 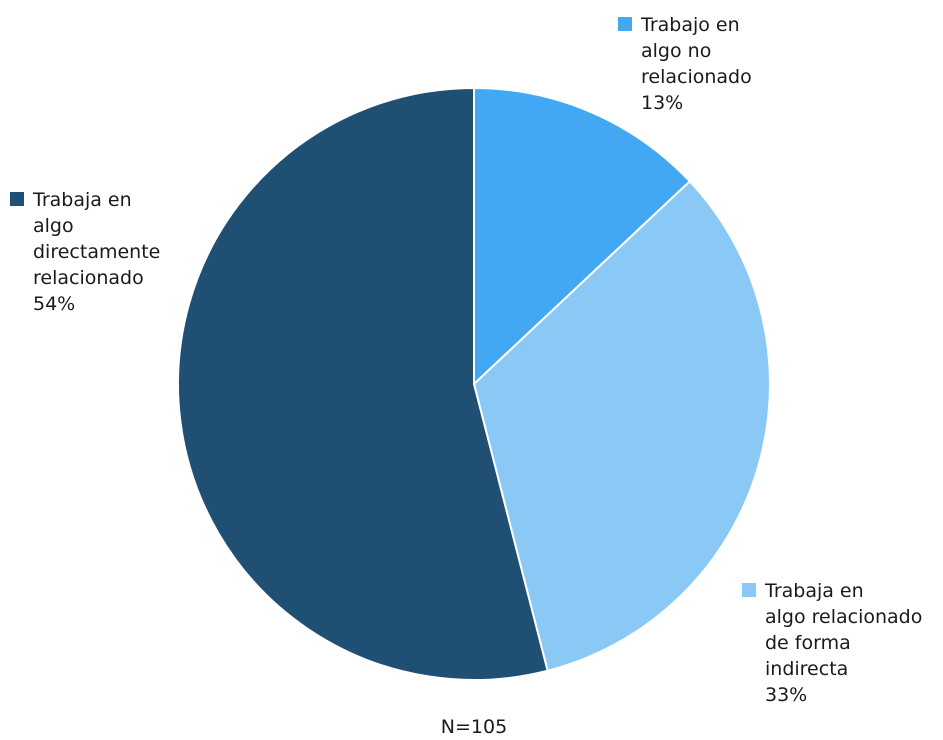 I want to click on slice-value-label-1: 33%, so click(x=786, y=695).